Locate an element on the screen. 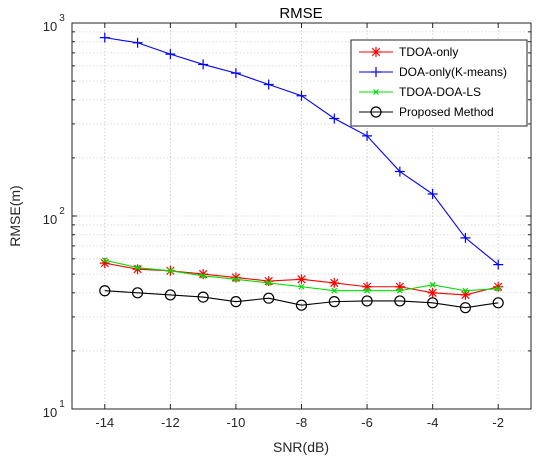 This screenshot has width=550, height=464. legend-label: DOA-only(K-means) is located at coordinates (453, 72).